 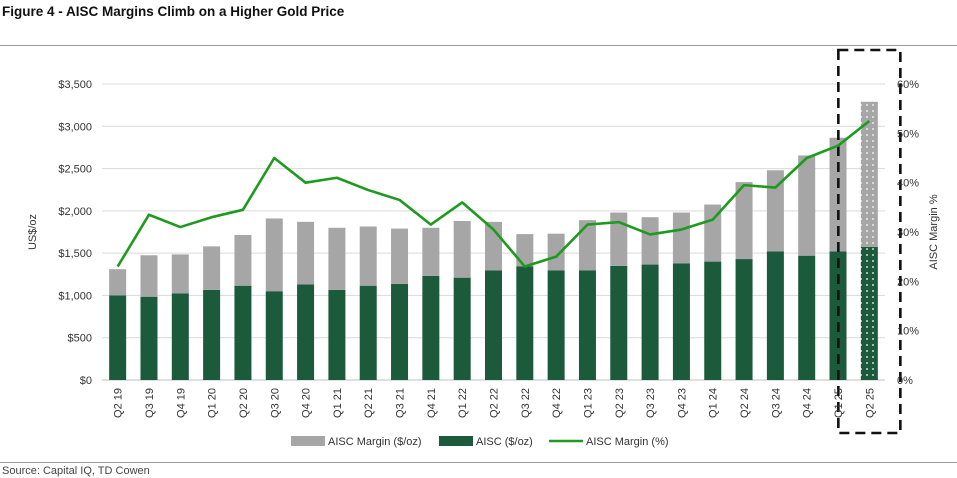 What do you see at coordinates (627, 442) in the screenshot?
I see `legend-label-margin-line: AISC Margin (%)` at bounding box center [627, 442].